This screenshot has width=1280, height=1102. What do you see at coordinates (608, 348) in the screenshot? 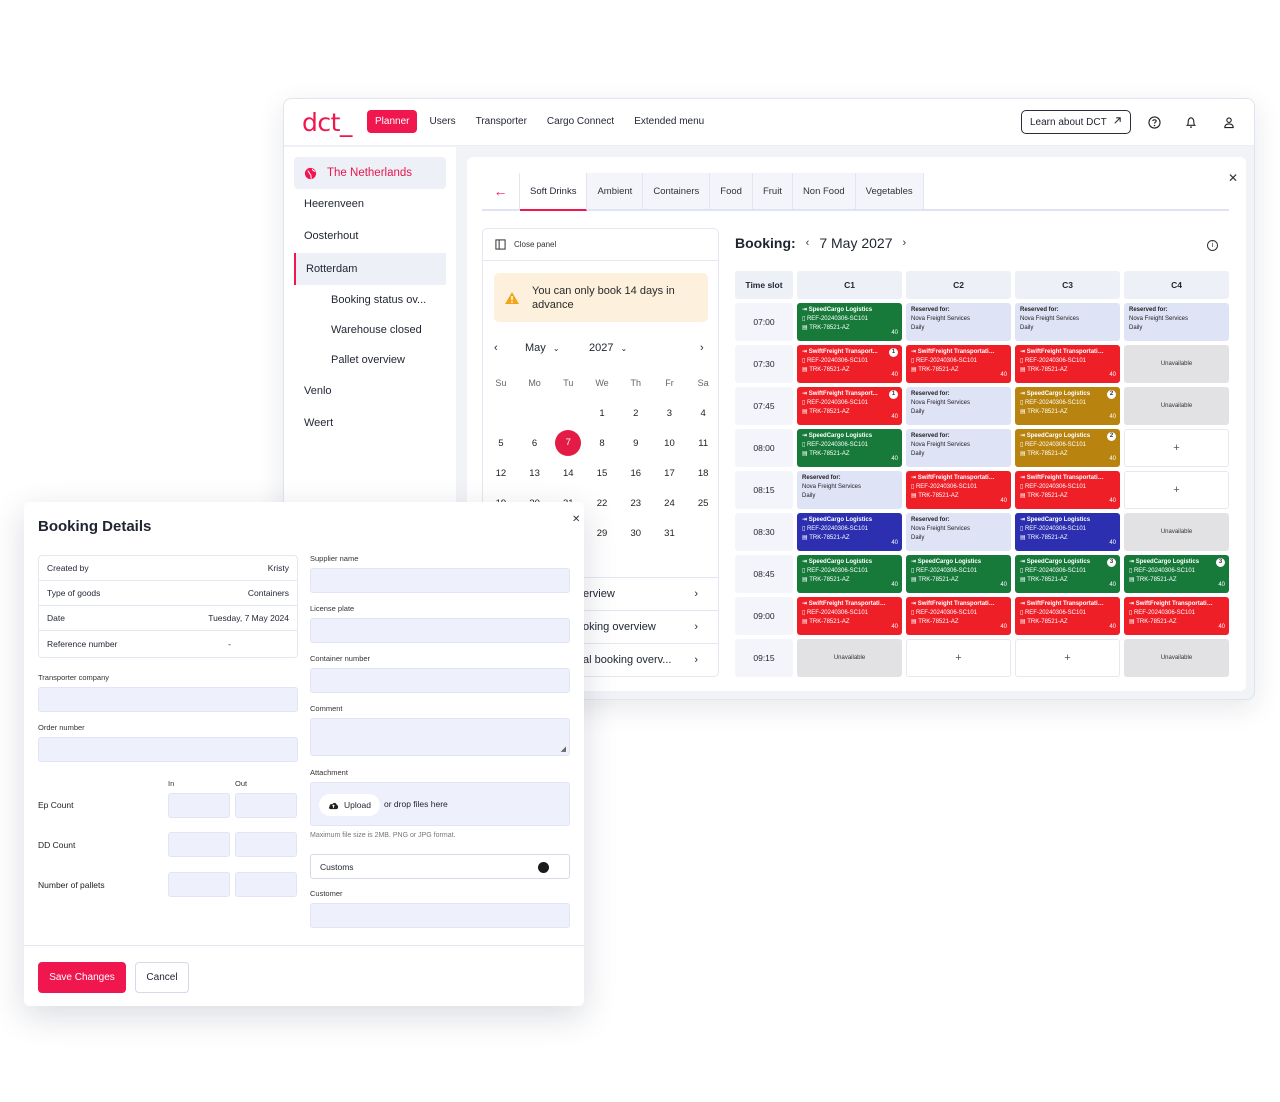
I see `year-select: 2027 ⌄` at bounding box center [608, 348].